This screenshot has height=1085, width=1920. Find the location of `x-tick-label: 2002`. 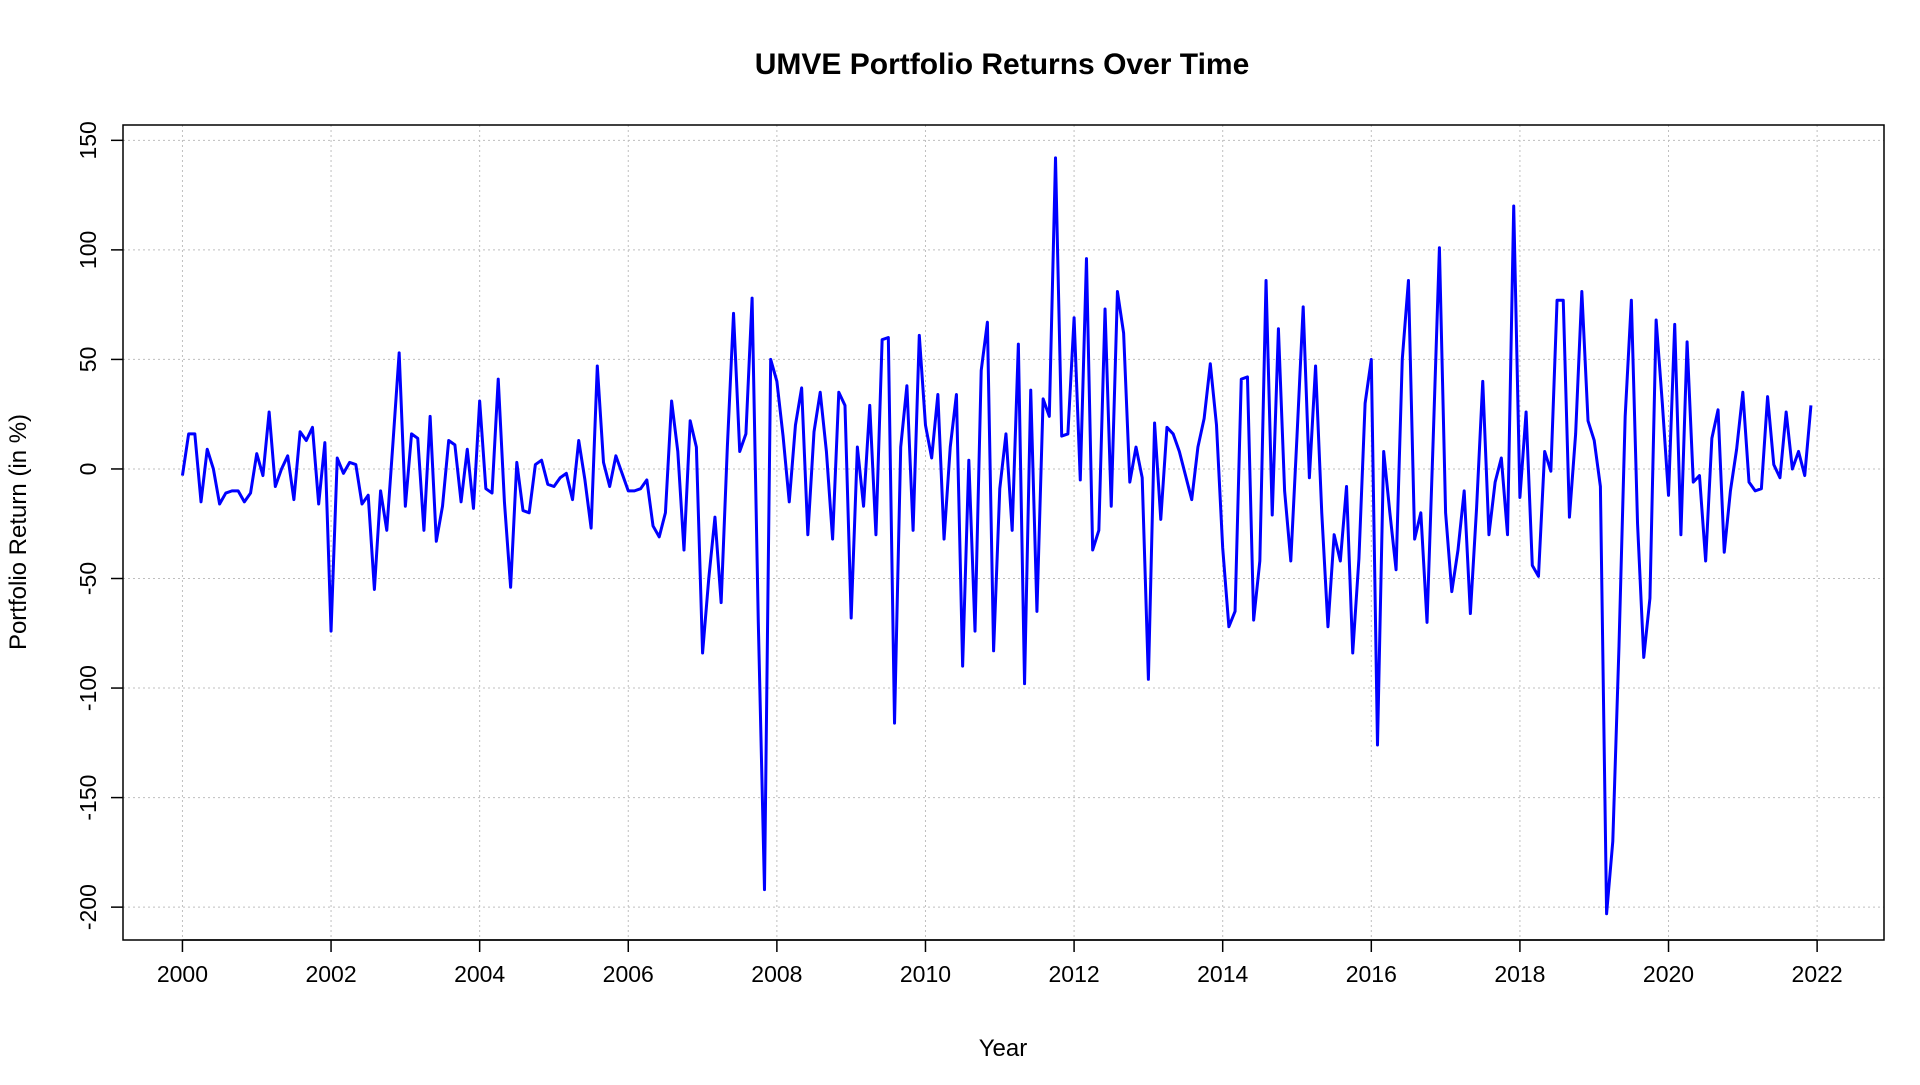

x-tick-label: 2002 is located at coordinates (330, 974).